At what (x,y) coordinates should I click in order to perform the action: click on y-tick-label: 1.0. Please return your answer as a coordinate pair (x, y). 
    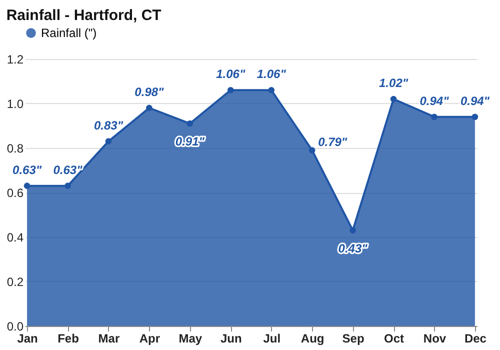
    Looking at the image, I should click on (15, 104).